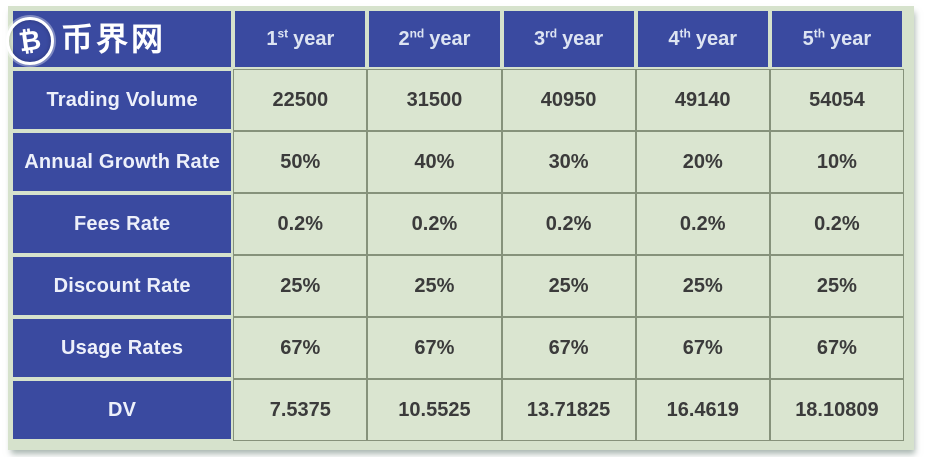 The width and height of the screenshot is (925, 457). I want to click on cell-growth-y5: 10%, so click(836, 162).